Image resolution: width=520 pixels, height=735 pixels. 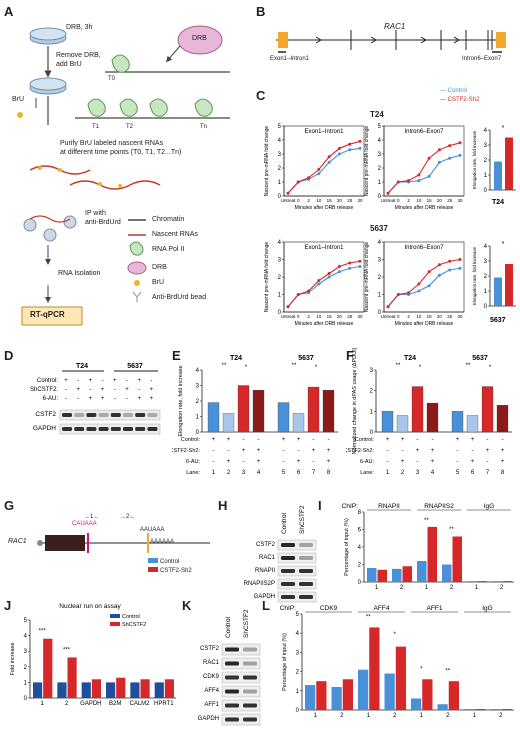 What do you see at coordinates (460, 200) in the screenshot?
I see `c-xtick-label: 30` at bounding box center [460, 200].